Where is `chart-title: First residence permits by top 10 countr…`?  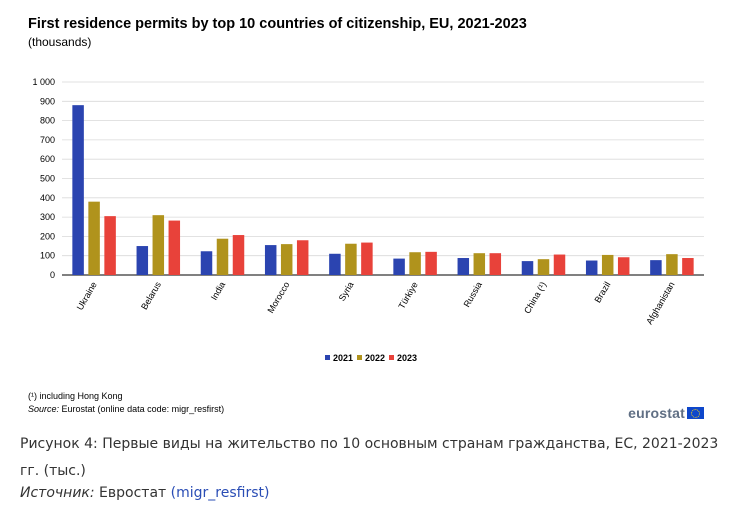 chart-title: First residence permits by top 10 countr… is located at coordinates (277, 24).